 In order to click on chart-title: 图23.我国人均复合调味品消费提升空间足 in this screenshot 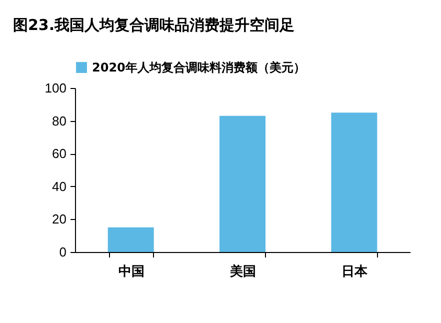, I will do `click(154, 25)`.